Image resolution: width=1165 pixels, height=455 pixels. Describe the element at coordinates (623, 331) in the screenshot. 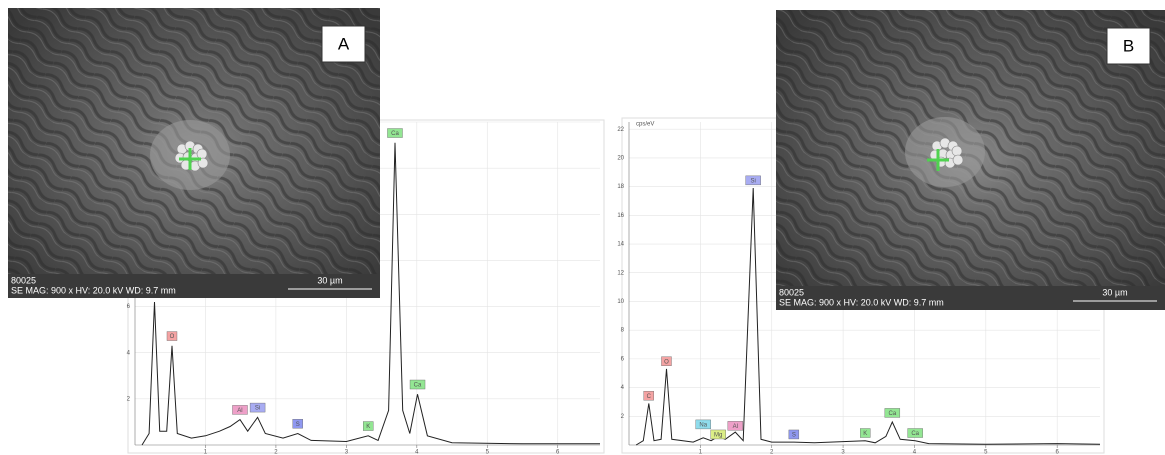

I see `y-tick-label: 8` at that location.